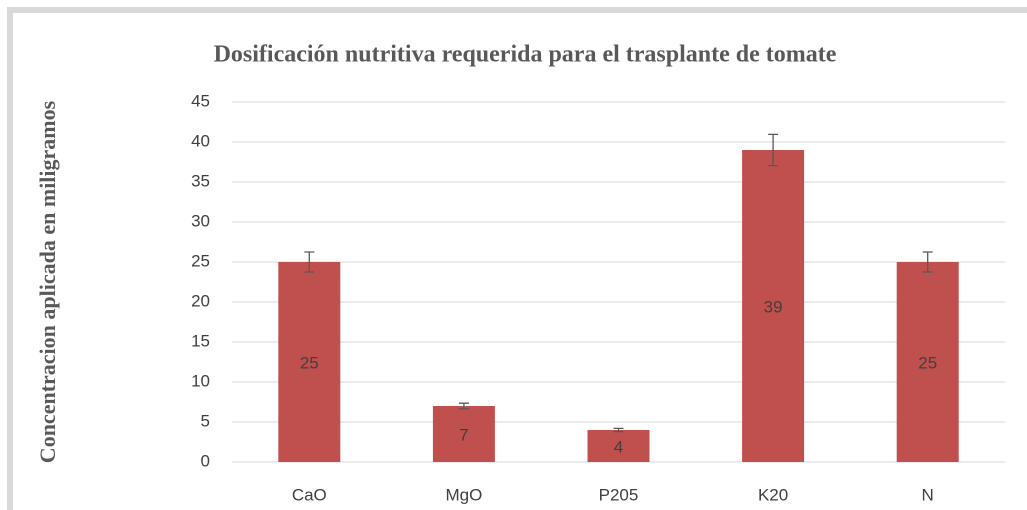  Describe the element at coordinates (47, 281) in the screenshot. I see `y-axis-label: Concentracion aplicada en miligramos` at that location.